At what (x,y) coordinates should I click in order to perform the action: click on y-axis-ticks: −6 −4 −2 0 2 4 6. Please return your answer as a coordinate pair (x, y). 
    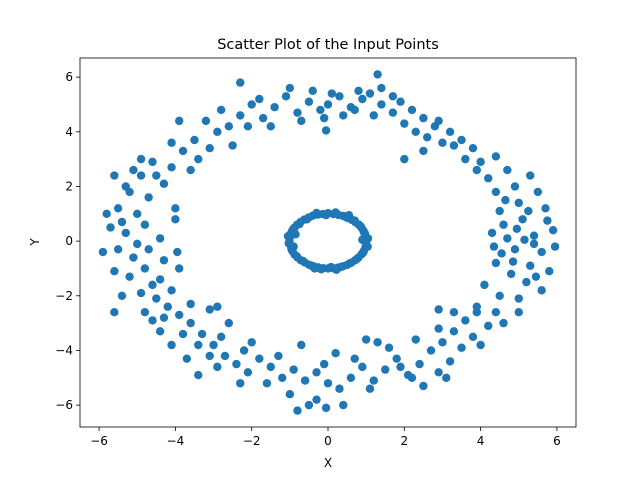
    Looking at the image, I should click on (67, 241).